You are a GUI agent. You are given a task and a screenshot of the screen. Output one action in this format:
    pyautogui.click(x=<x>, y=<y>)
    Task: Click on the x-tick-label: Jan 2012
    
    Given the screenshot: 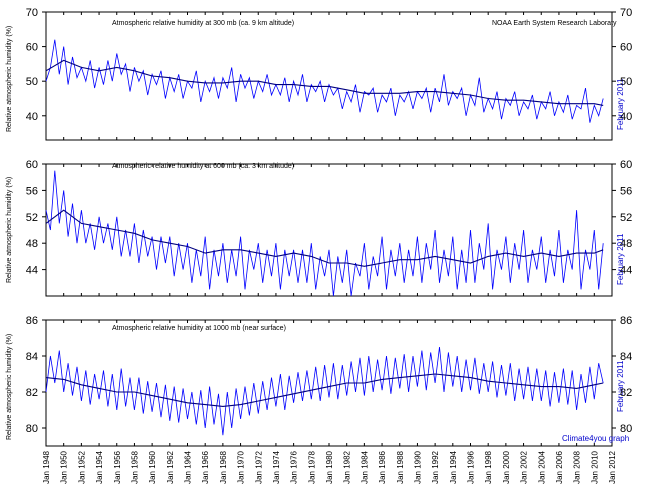 What is the action you would take?
    pyautogui.click(x=612, y=466)
    